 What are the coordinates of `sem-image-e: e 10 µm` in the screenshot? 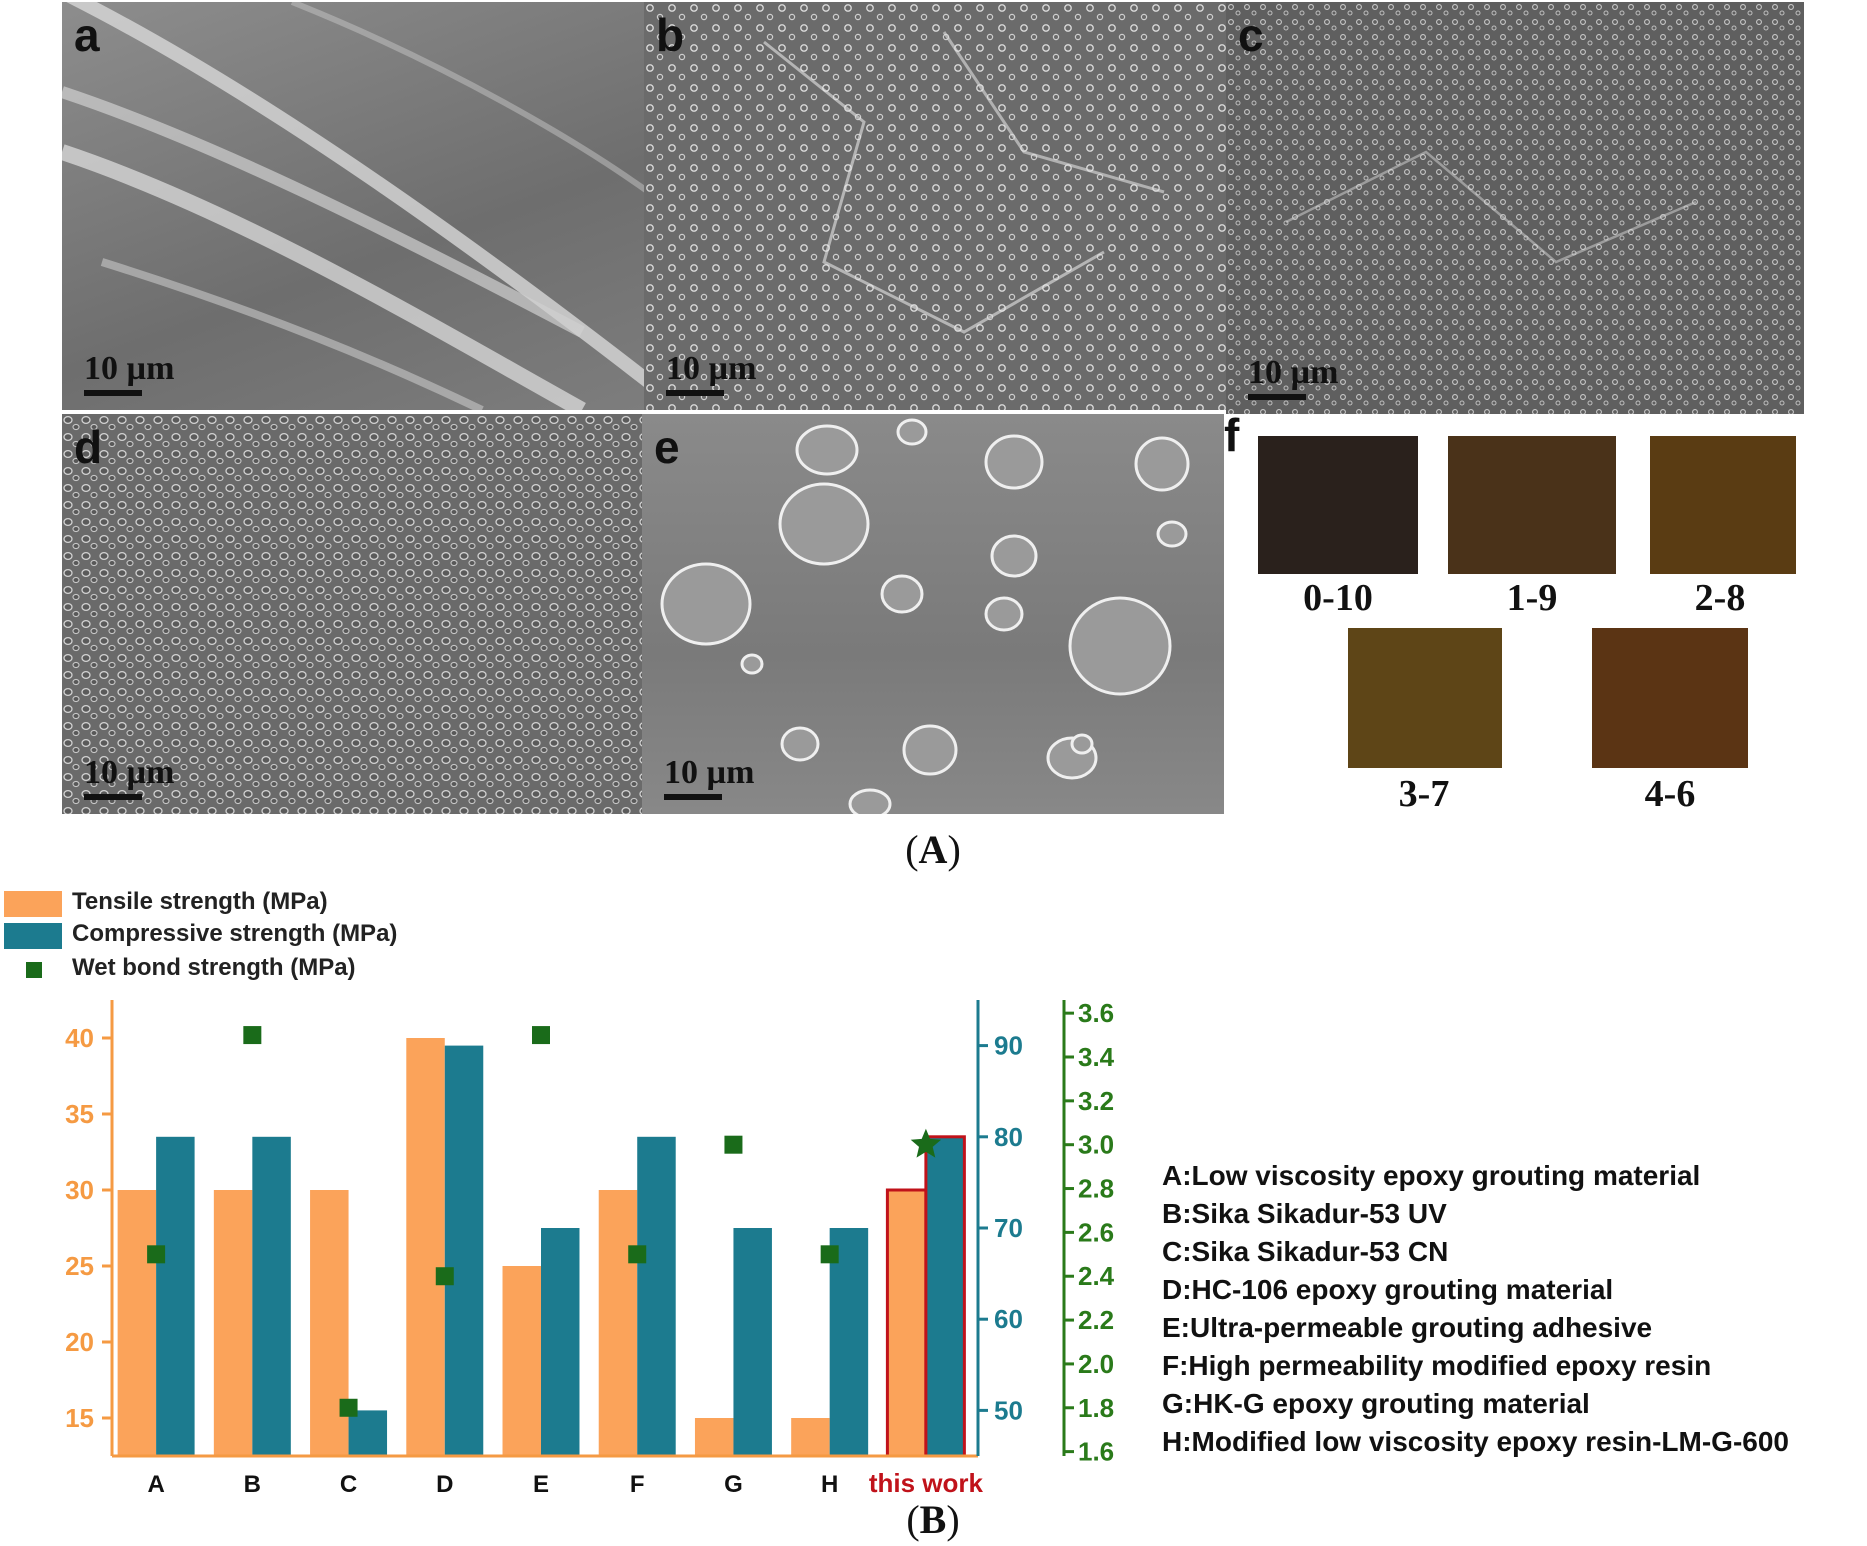 It's located at (933, 614).